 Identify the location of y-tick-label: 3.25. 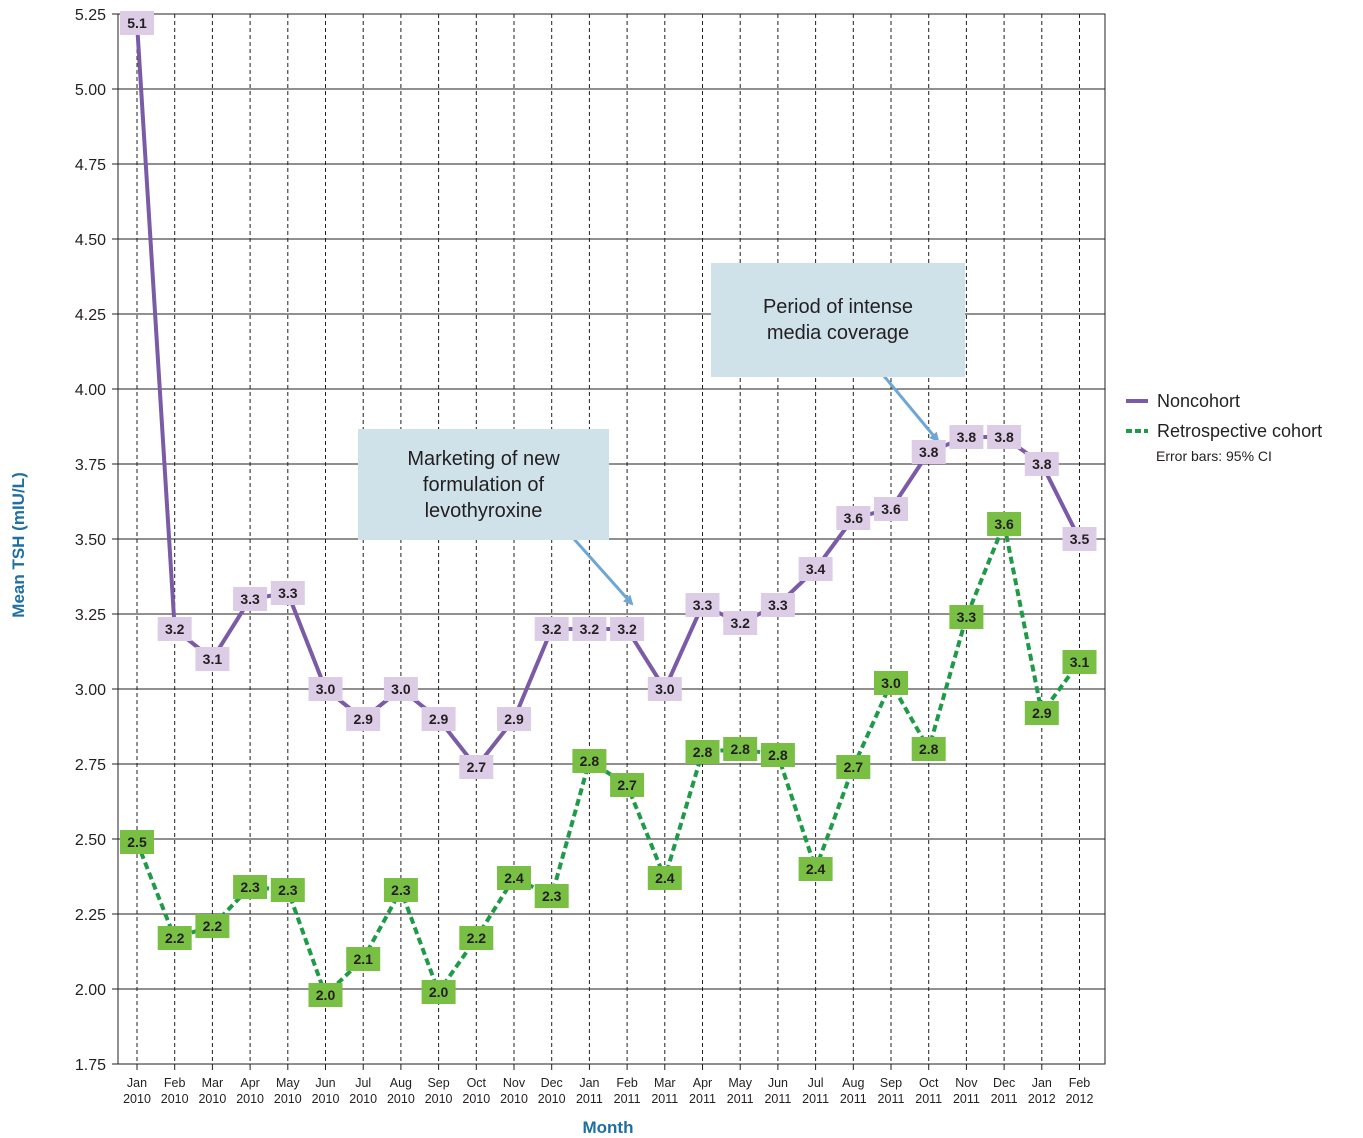
(90, 615).